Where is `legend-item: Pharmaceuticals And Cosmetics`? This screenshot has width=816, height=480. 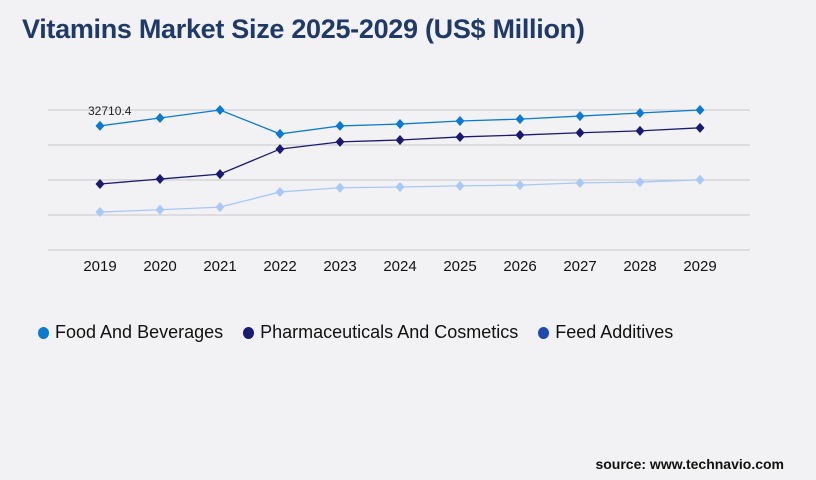
legend-item: Pharmaceuticals And Cosmetics is located at coordinates (380, 332).